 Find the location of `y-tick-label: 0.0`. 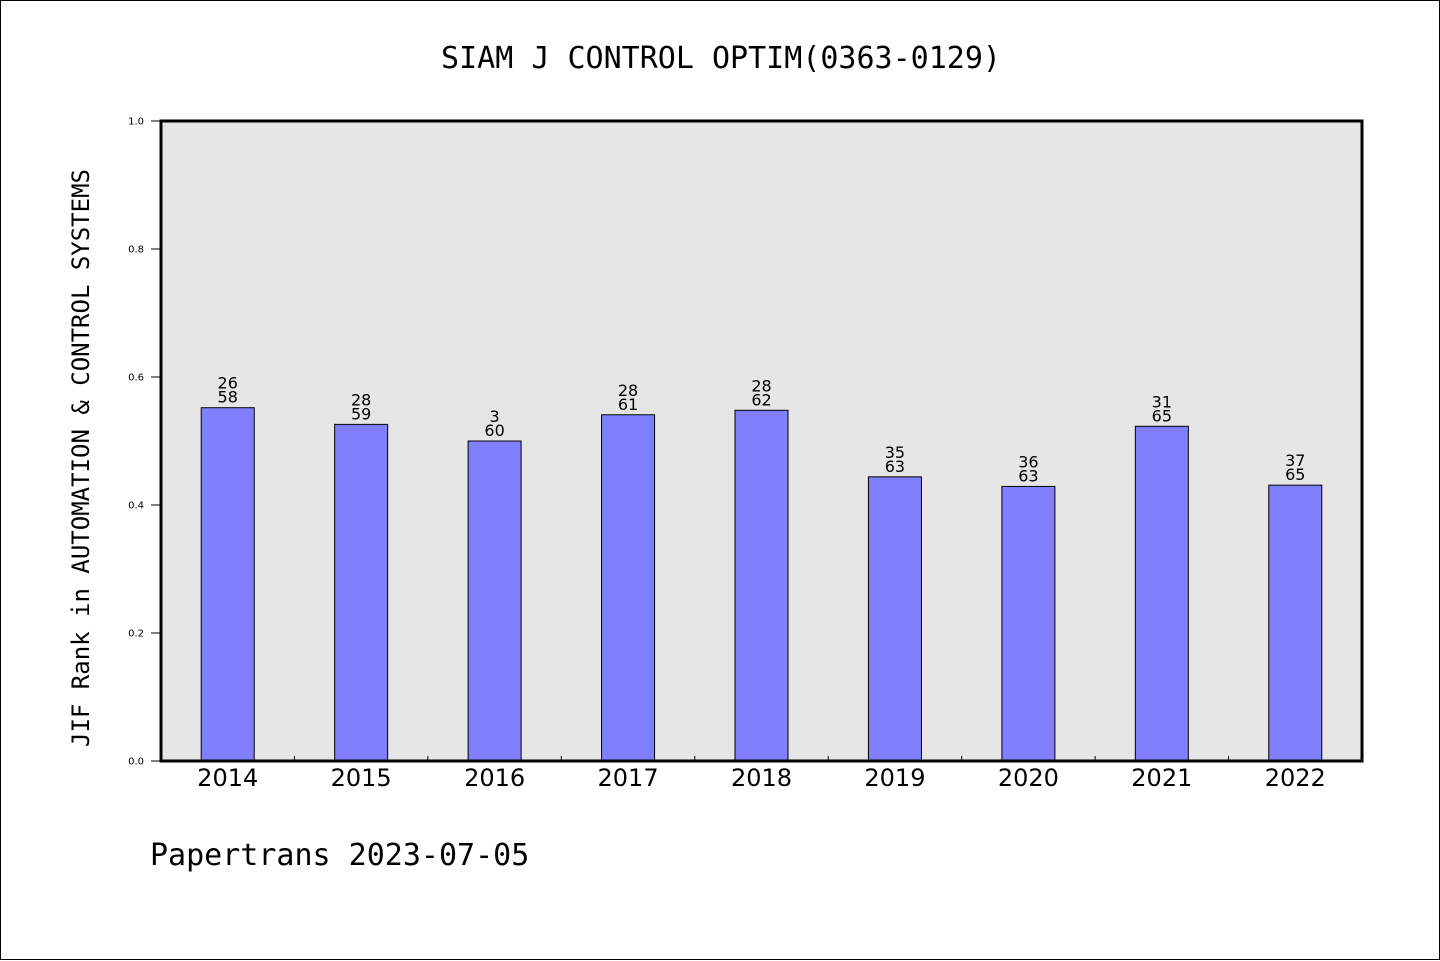

y-tick-label: 0.0 is located at coordinates (136, 762).